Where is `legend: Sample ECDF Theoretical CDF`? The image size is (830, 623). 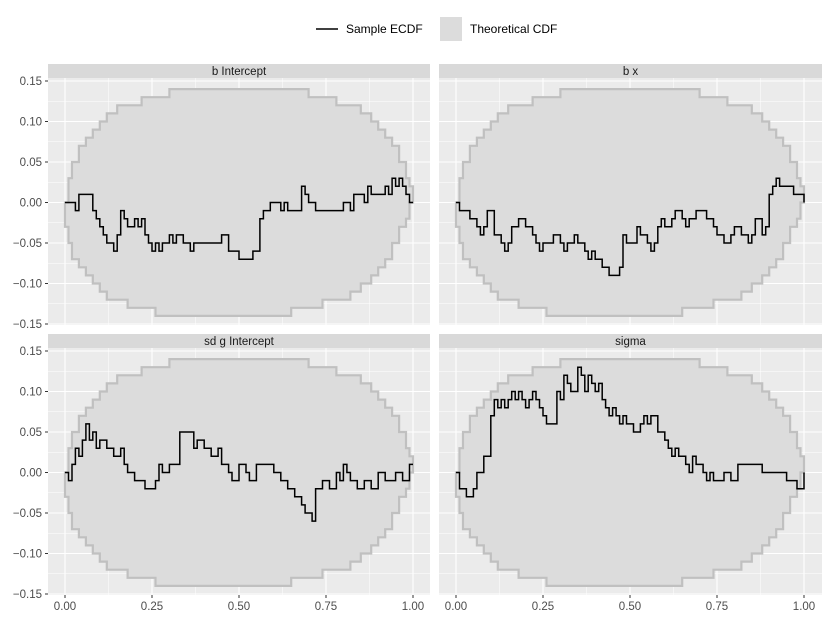
legend: Sample ECDF Theoretical CDF is located at coordinates (436, 29).